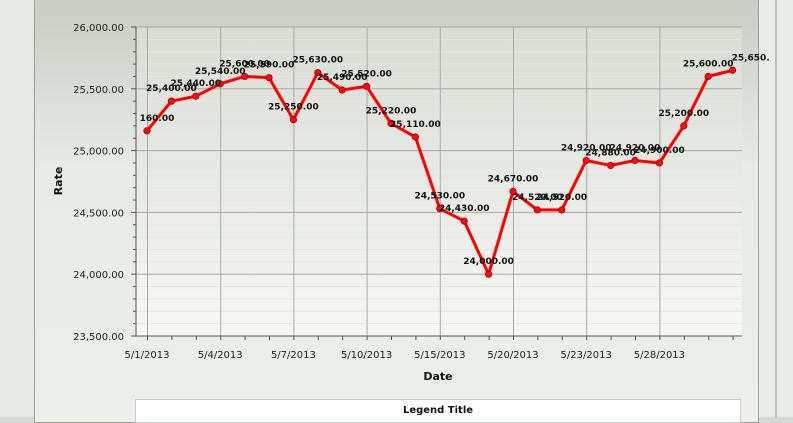 The height and width of the screenshot is (423, 793). Describe the element at coordinates (269, 66) in the screenshot. I see `data-label: 25,590.00` at that location.